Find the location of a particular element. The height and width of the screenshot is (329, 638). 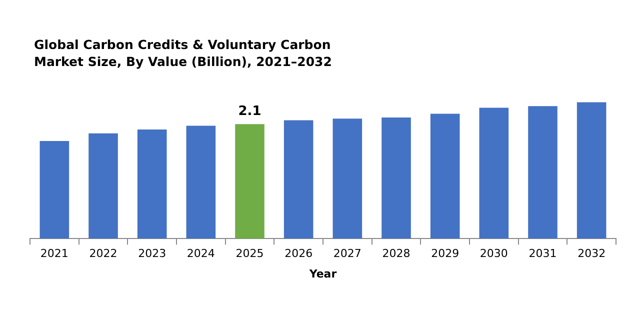

x-tick-label: 2029 is located at coordinates (445, 253).